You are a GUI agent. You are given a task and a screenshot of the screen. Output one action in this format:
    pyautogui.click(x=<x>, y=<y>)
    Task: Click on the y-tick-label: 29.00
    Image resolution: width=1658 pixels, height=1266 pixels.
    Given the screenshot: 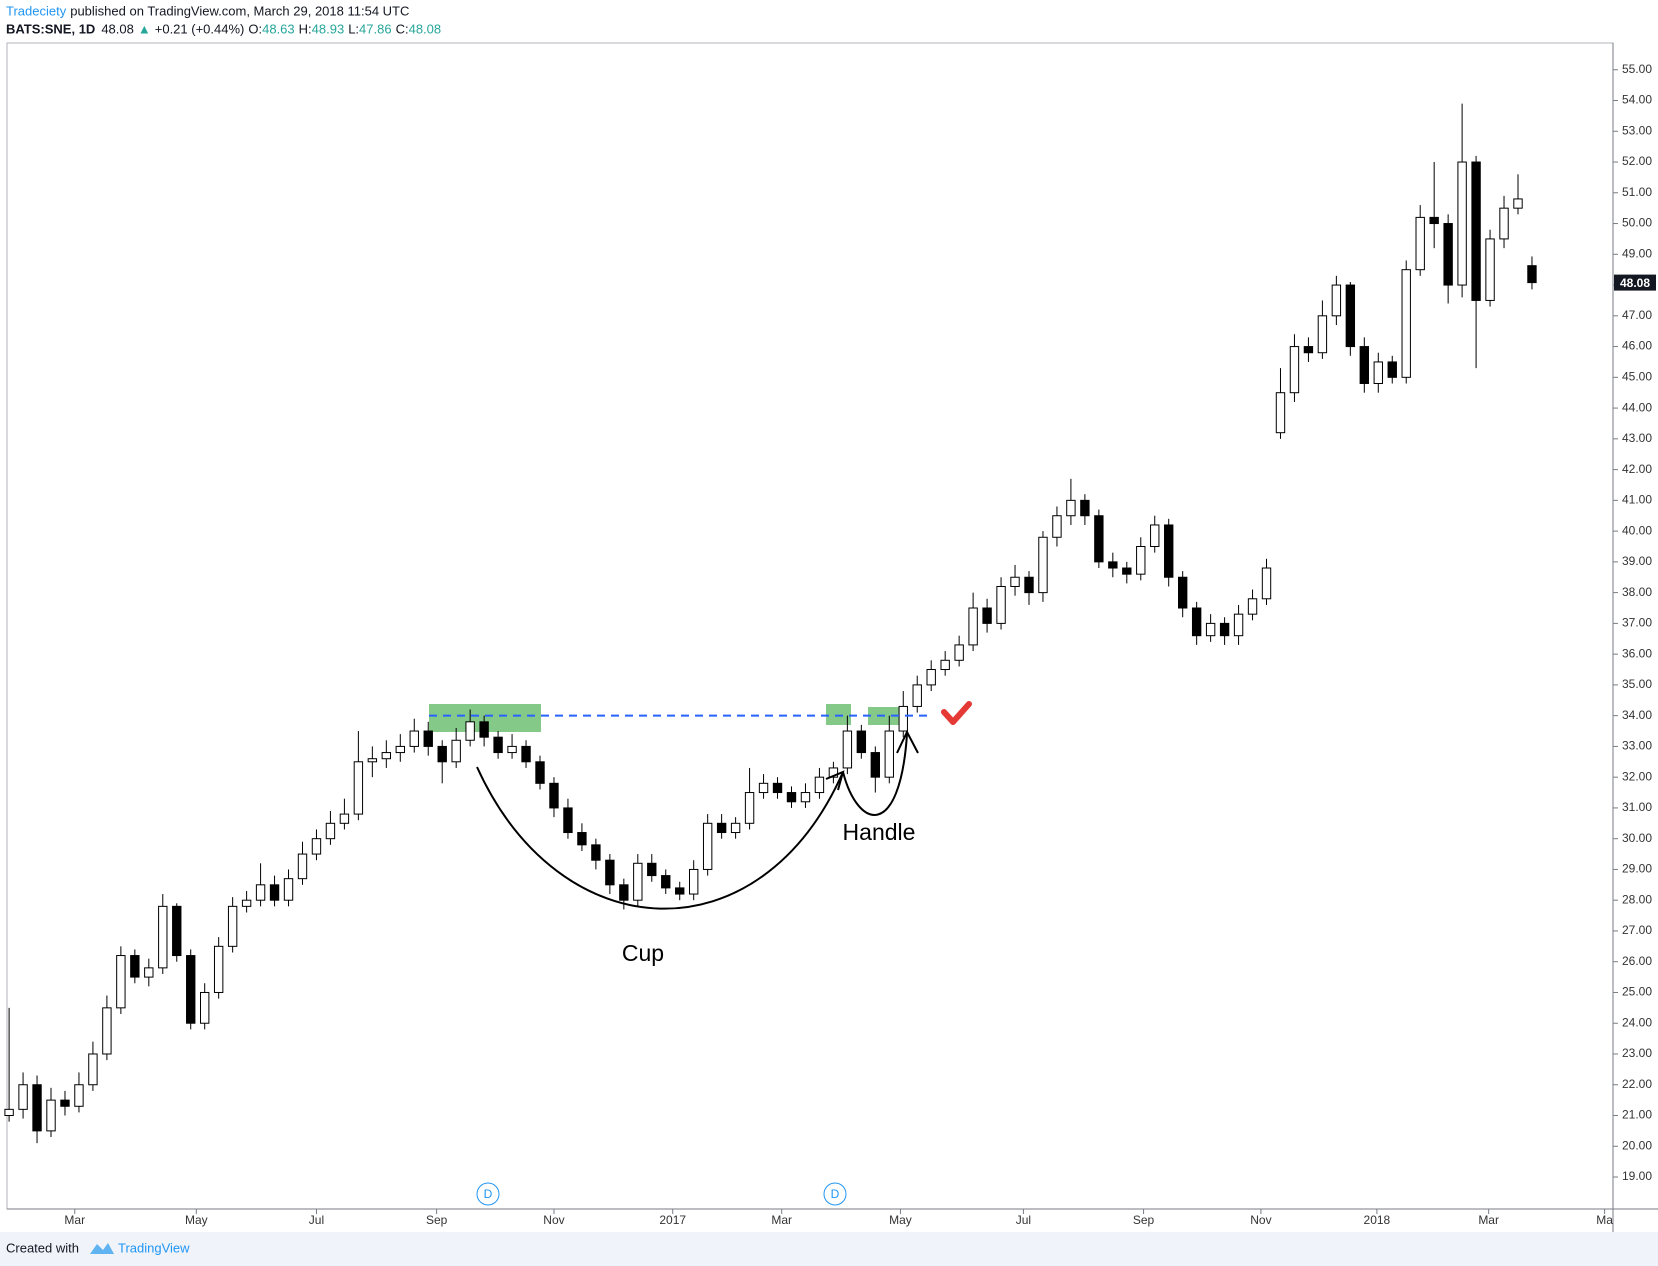 What is the action you would take?
    pyautogui.click(x=1637, y=869)
    